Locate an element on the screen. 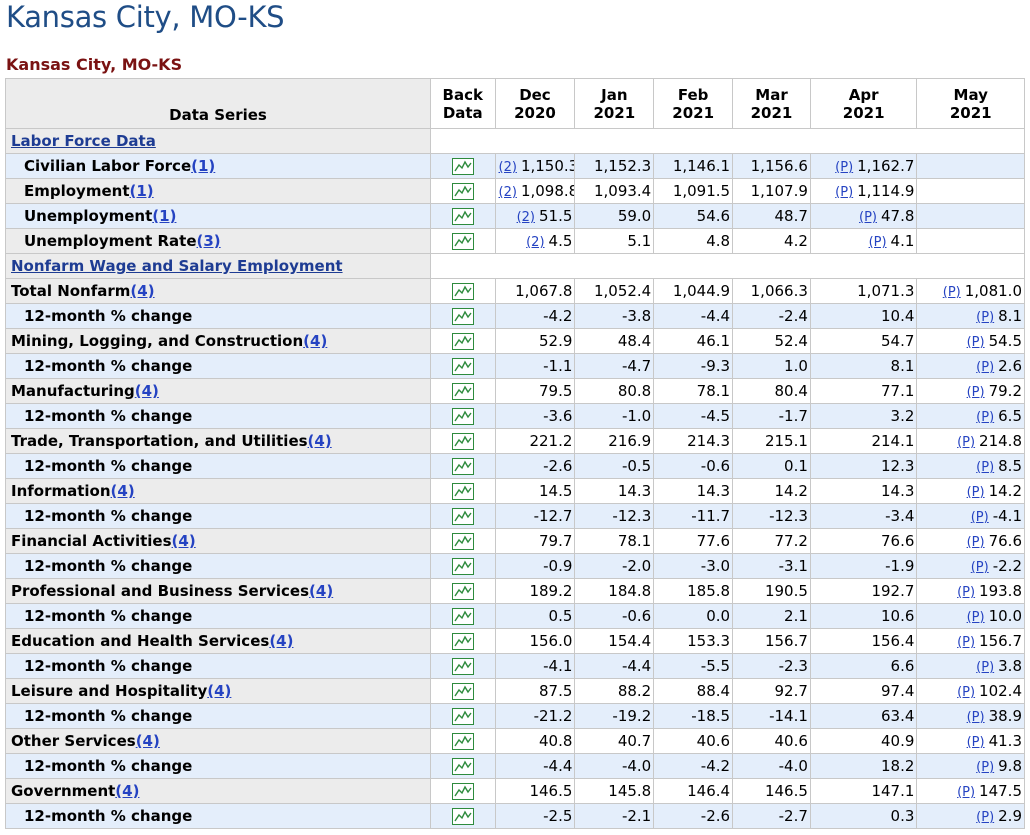 This screenshot has height=835, width=1030. cell-value: 8.5 is located at coordinates (1010, 466).